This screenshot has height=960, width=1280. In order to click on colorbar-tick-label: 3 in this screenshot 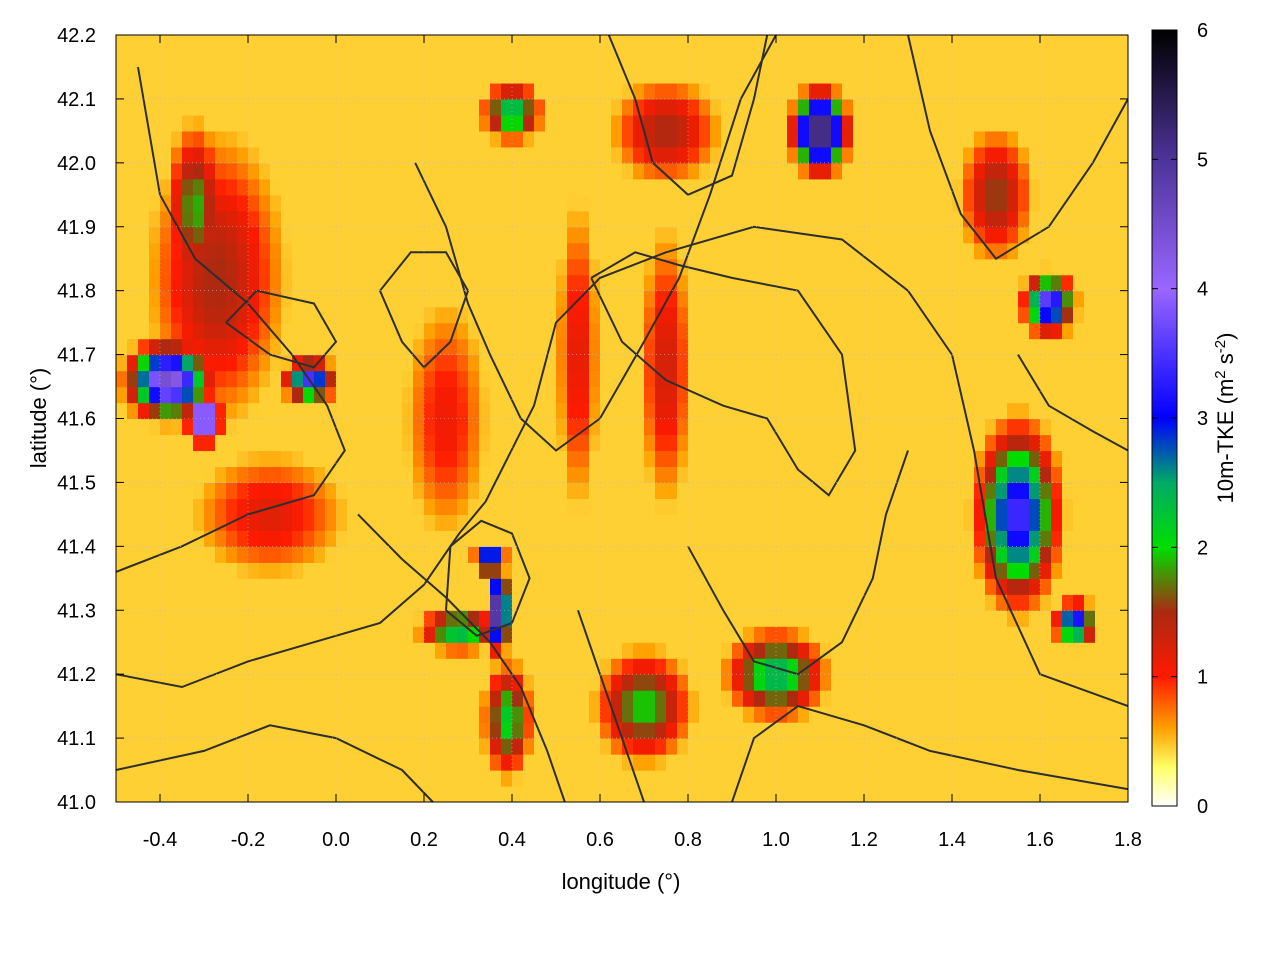, I will do `click(1202, 419)`.